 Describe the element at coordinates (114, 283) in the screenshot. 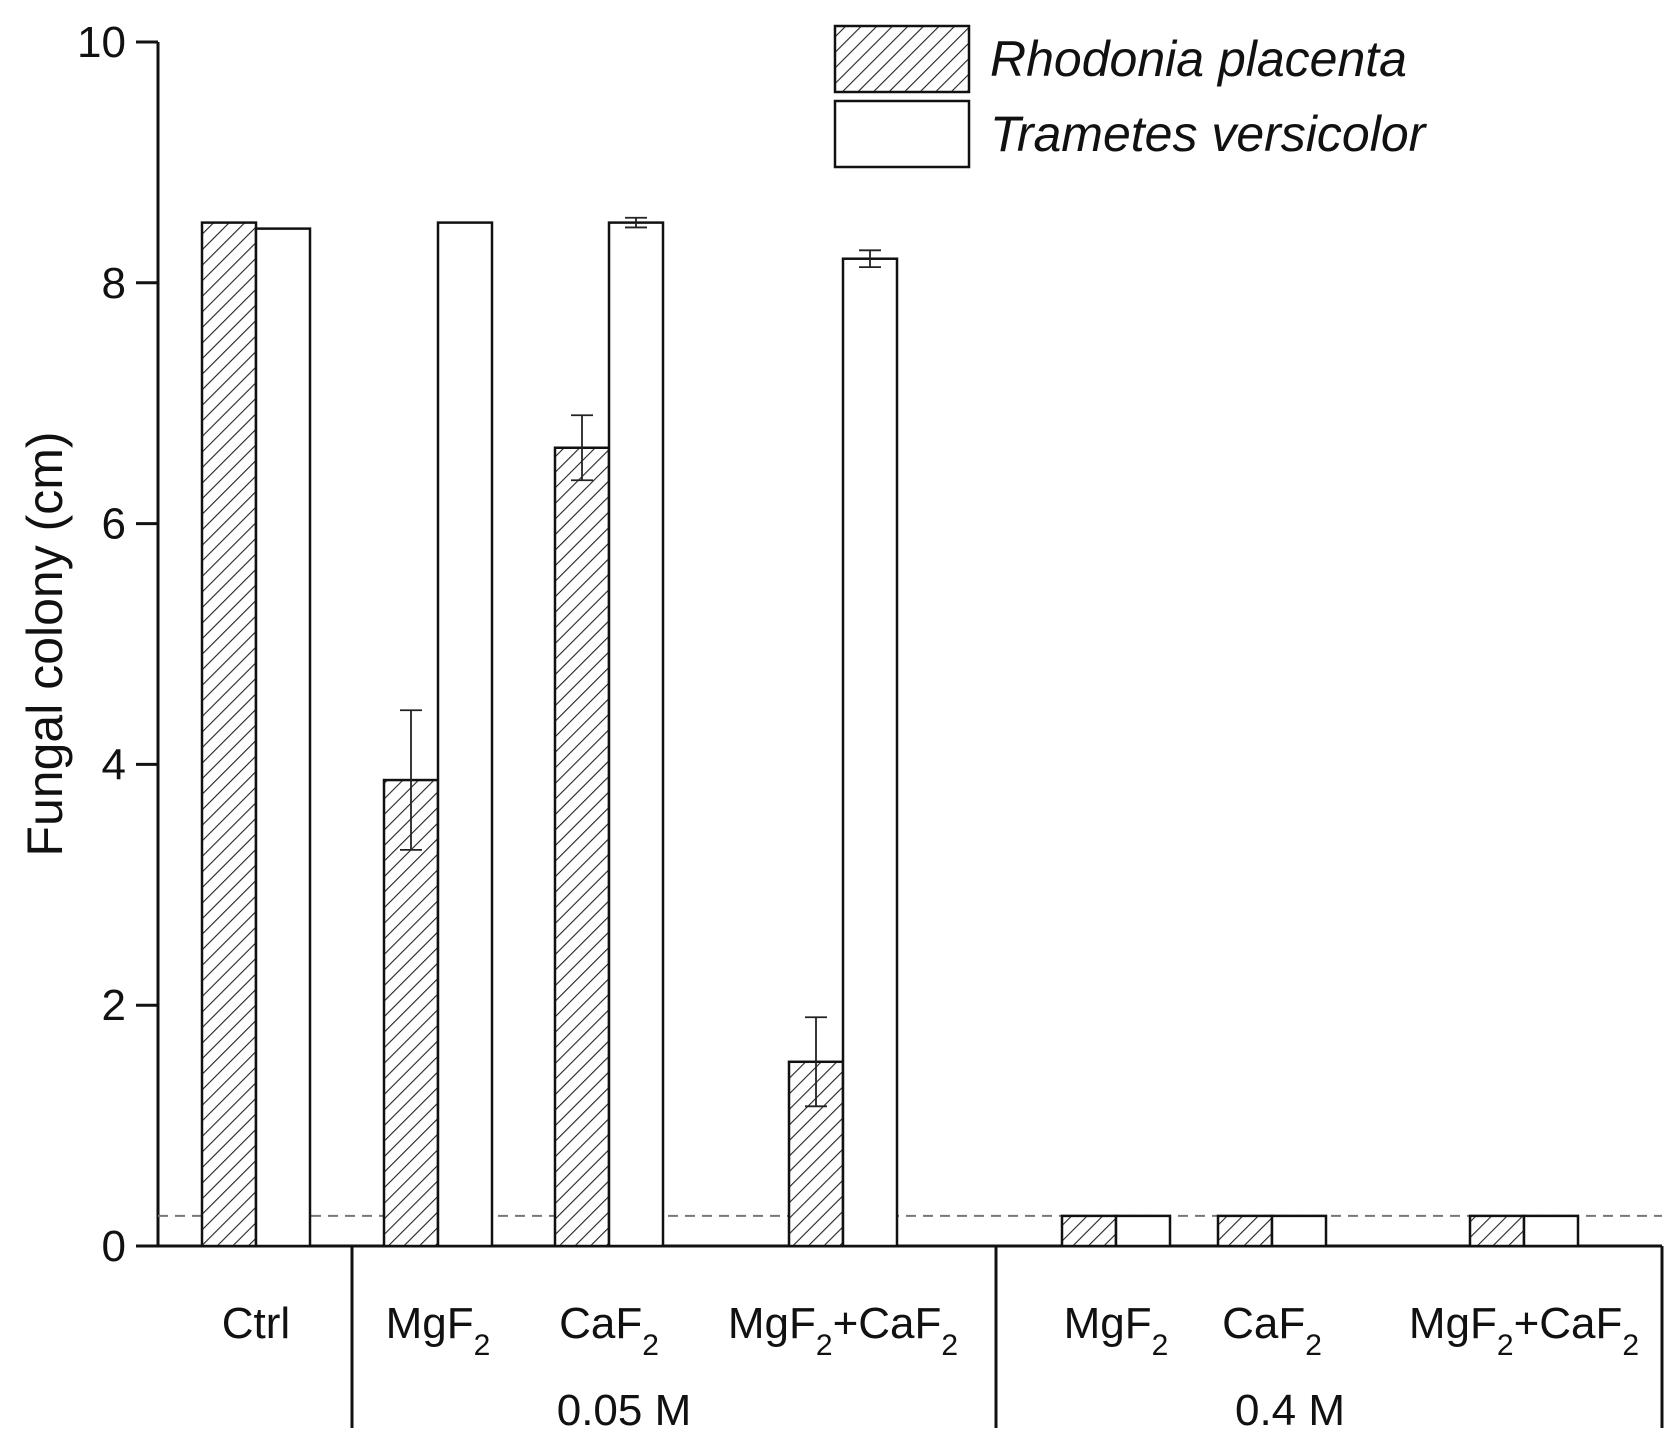

I see `y-tick-label: 8` at that location.